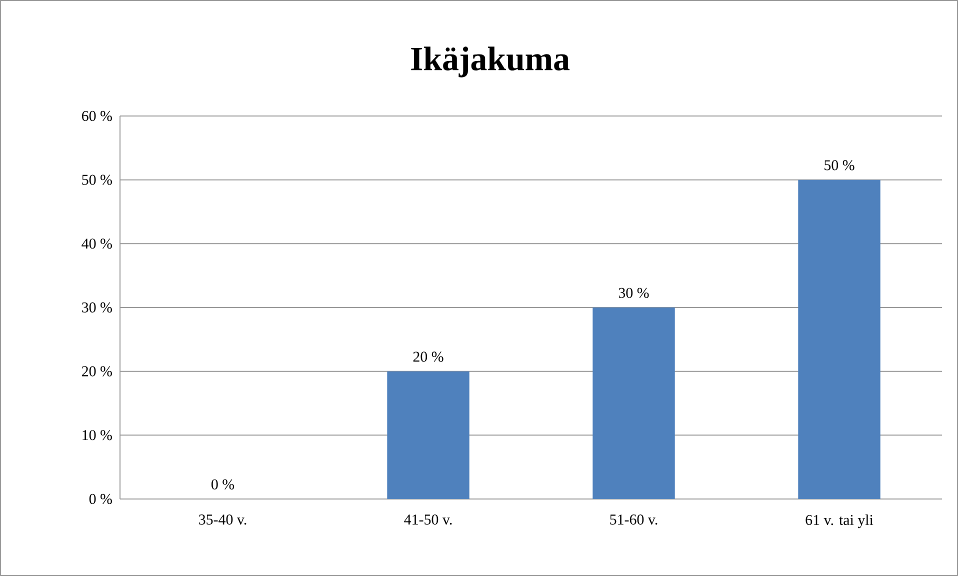 This screenshot has width=958, height=576. I want to click on y-tick-label: 40 %, so click(97, 243).